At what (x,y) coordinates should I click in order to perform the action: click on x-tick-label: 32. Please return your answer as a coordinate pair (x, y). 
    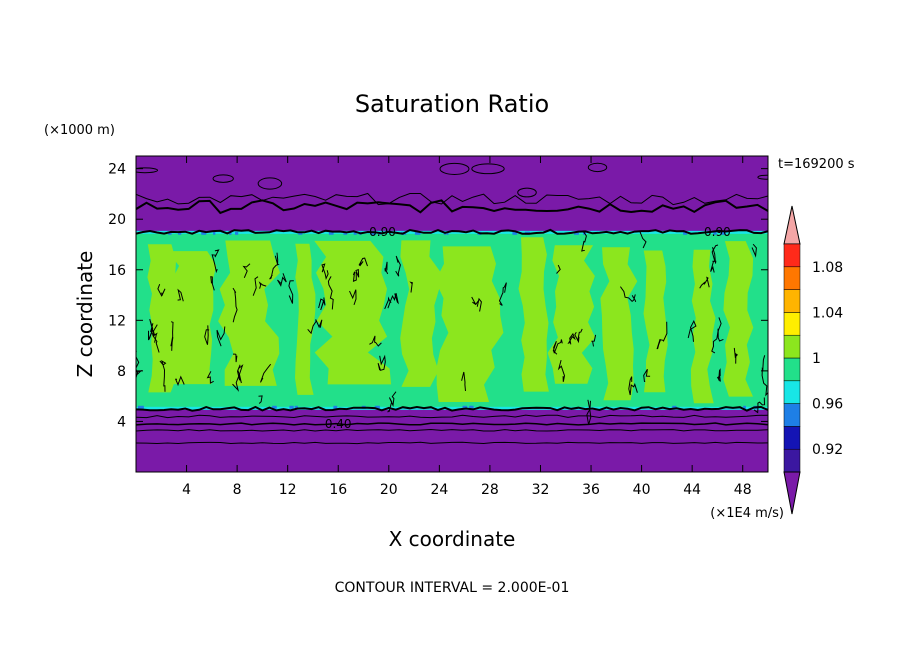
    Looking at the image, I should click on (541, 490).